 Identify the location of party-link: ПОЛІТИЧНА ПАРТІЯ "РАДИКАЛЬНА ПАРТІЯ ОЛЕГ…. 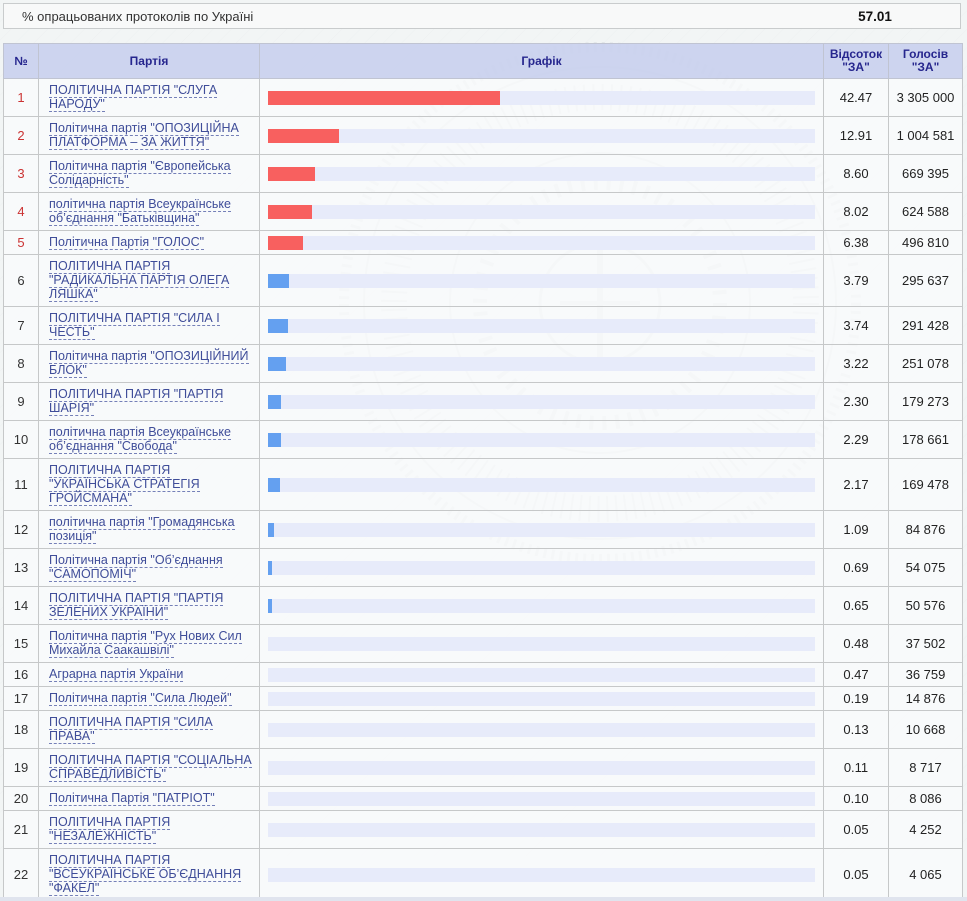
(139, 280).